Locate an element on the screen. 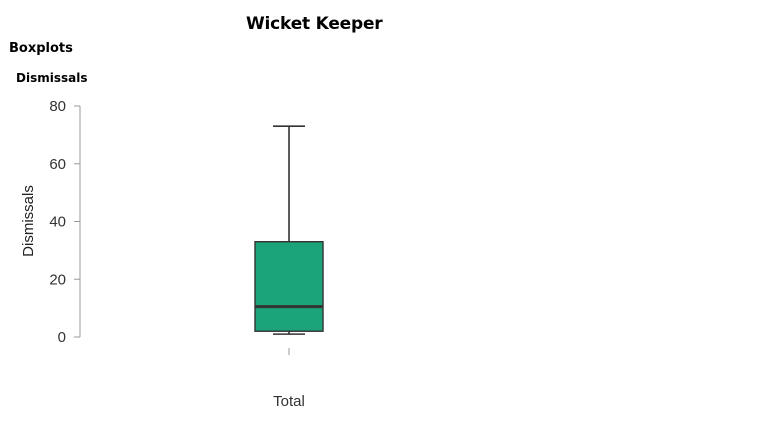 This screenshot has width=779, height=441. y-axis: 0 20 40 60 80 is located at coordinates (65, 222).